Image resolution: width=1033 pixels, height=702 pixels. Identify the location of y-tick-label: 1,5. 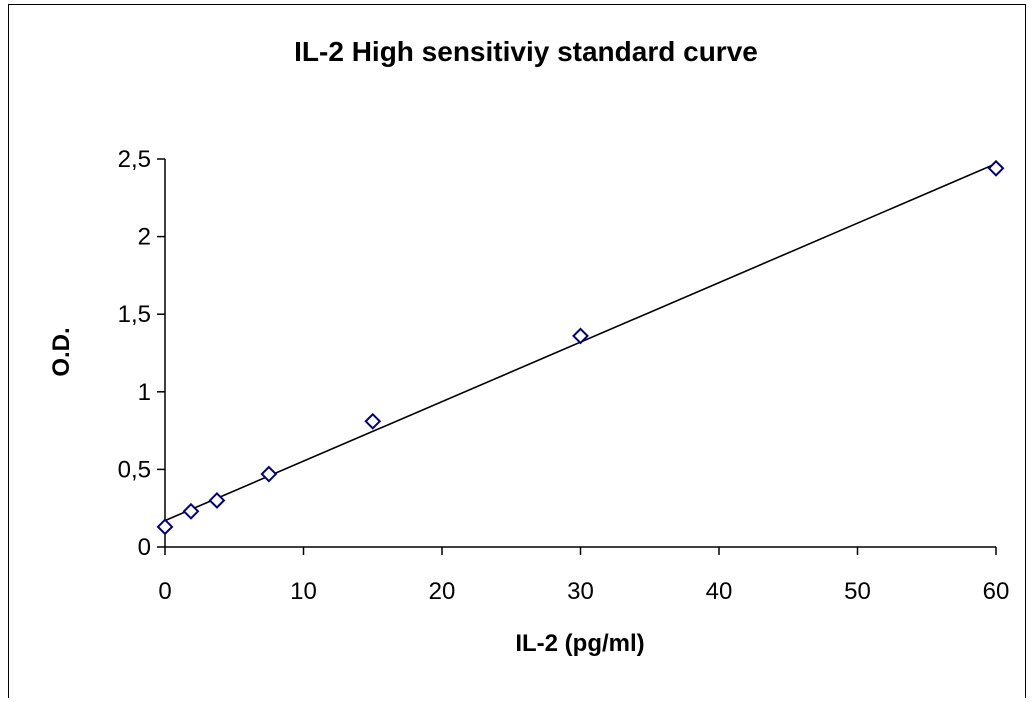
(134, 314).